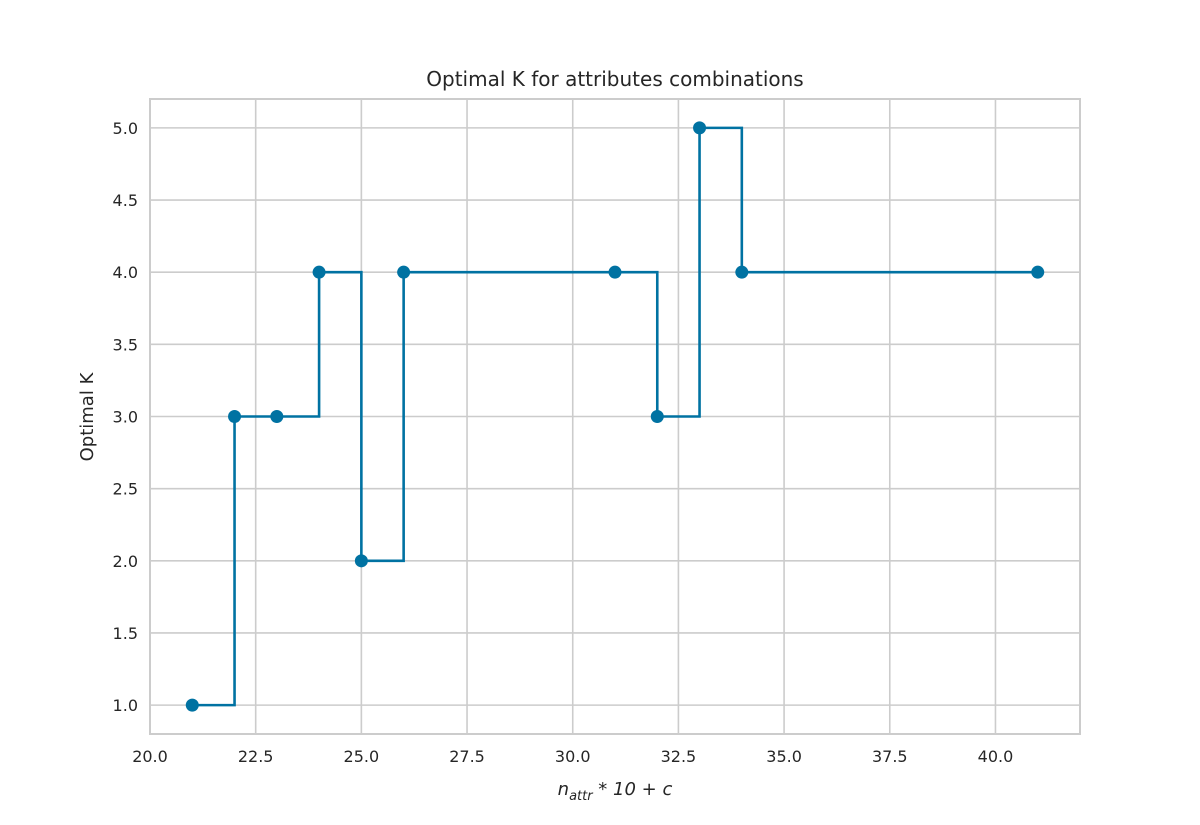 Image resolution: width=1200 pixels, height=825 pixels. Describe the element at coordinates (890, 756) in the screenshot. I see `x-tick-label: 37.5` at that location.